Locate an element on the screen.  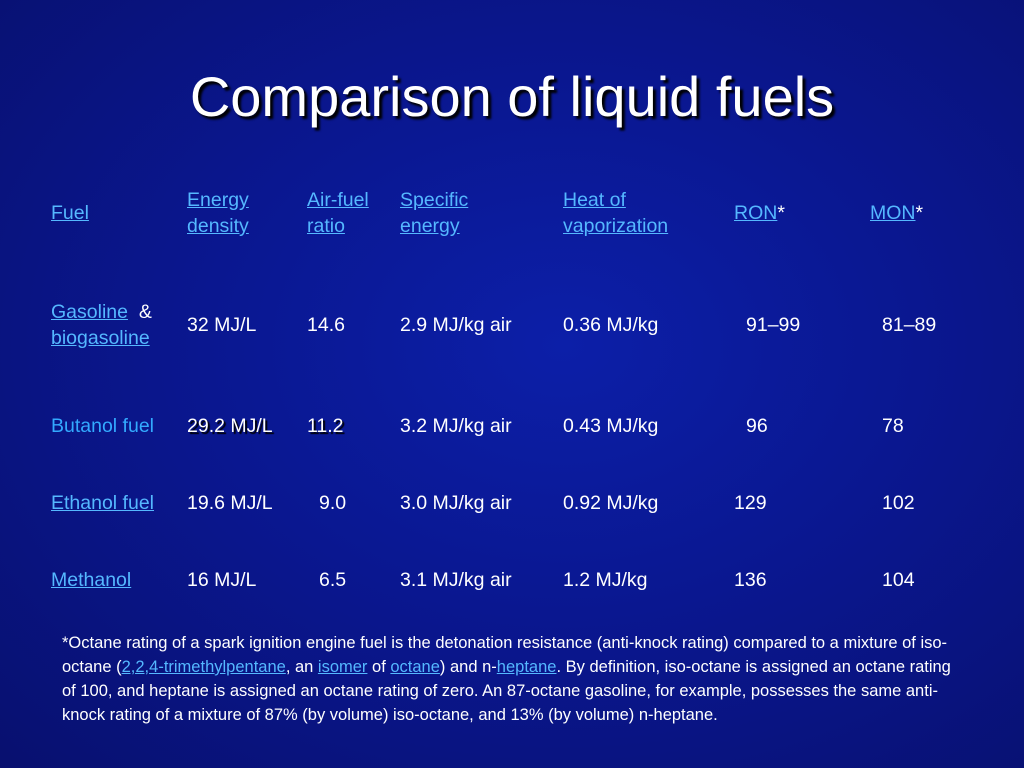
mon-cell: 81–89 is located at coordinates (909, 325).